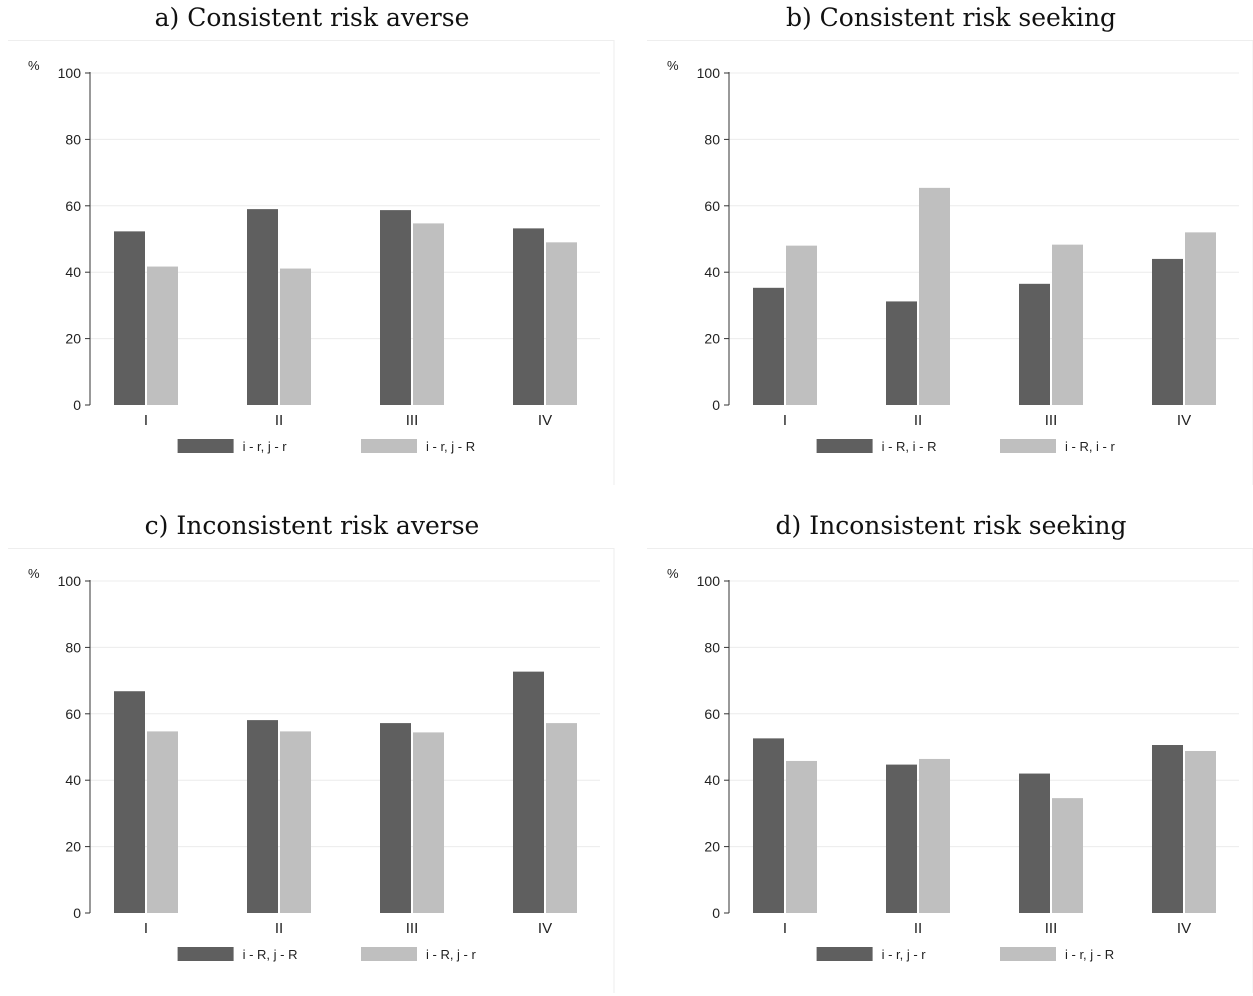  Describe the element at coordinates (270, 954) in the screenshot. I see `legend-label: i - R, j - R` at that location.